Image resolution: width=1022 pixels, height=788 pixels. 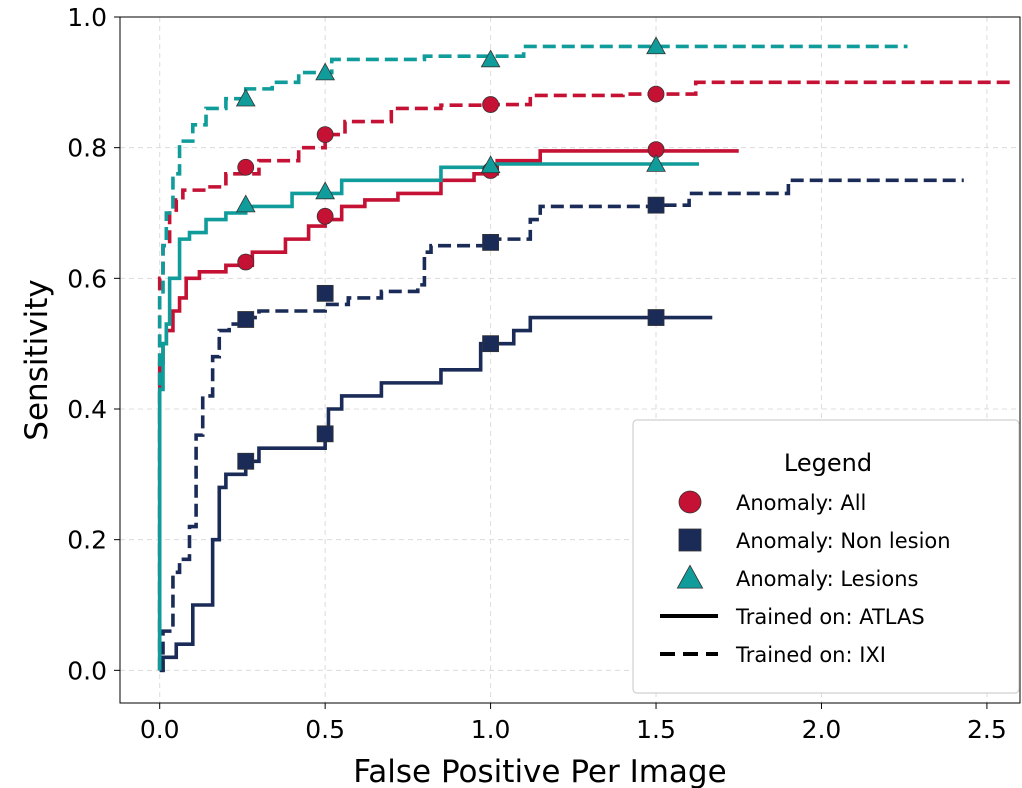 I want to click on y-axis: 0.0 0.2 0.4 0.6 0.8 1.0, so click(x=93, y=344).